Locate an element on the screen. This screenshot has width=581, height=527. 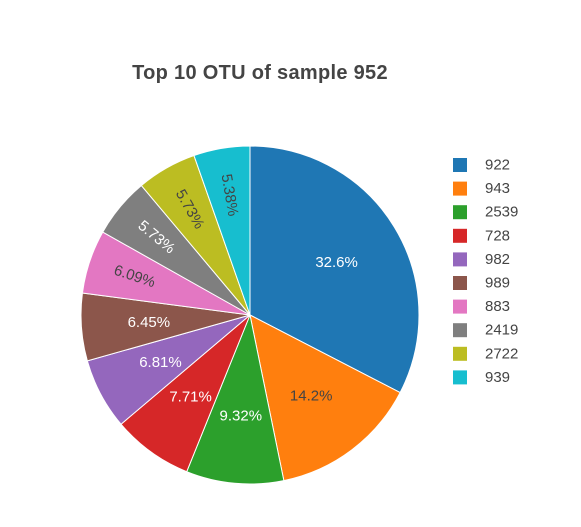
legend: 922 943 2539 728 982 989 883 2419 2722 939 is located at coordinates (485, 271).